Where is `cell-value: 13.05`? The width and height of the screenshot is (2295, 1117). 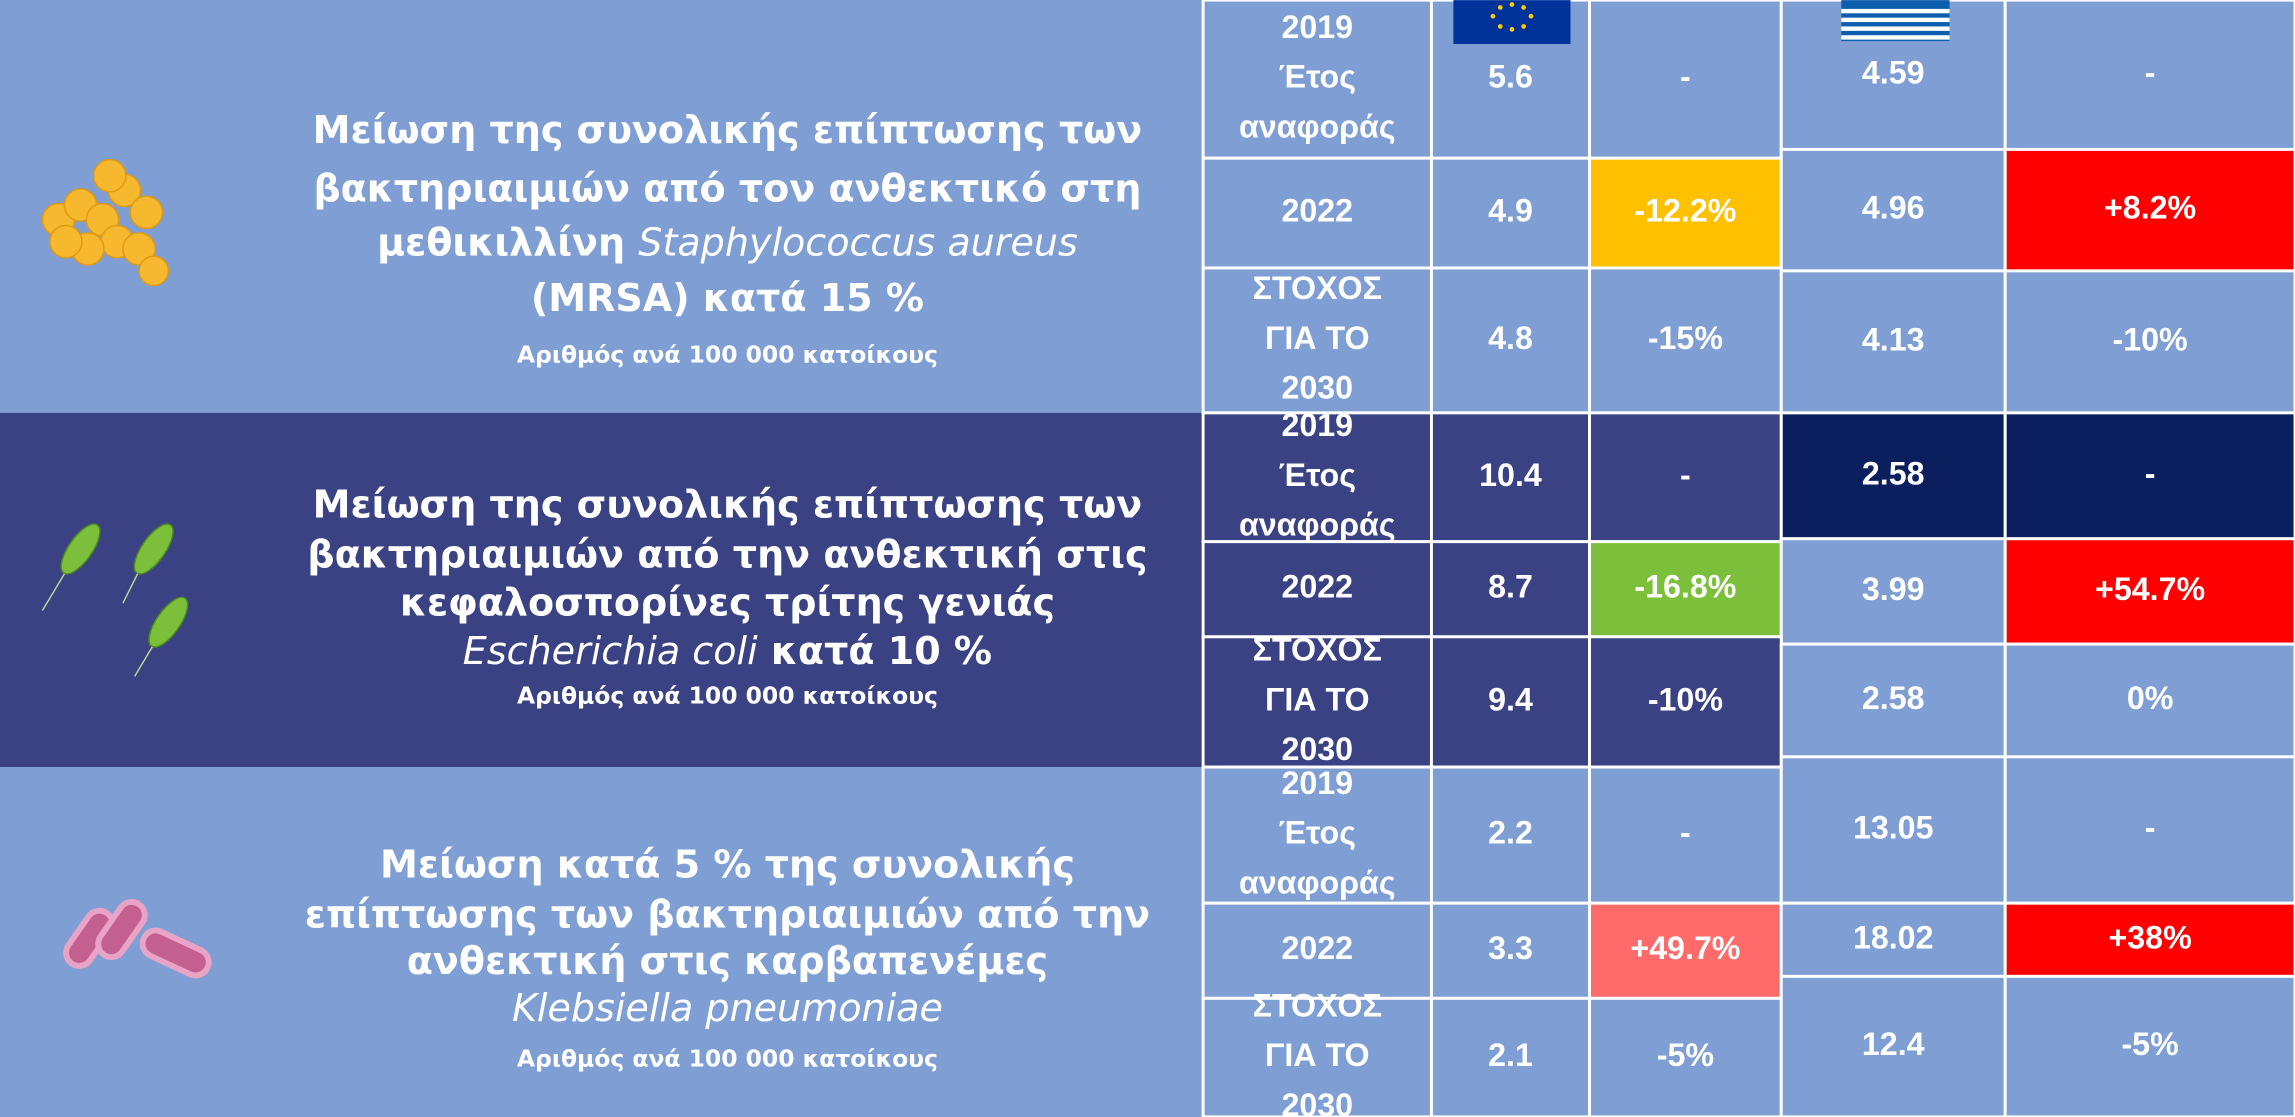 cell-value: 13.05 is located at coordinates (1893, 828).